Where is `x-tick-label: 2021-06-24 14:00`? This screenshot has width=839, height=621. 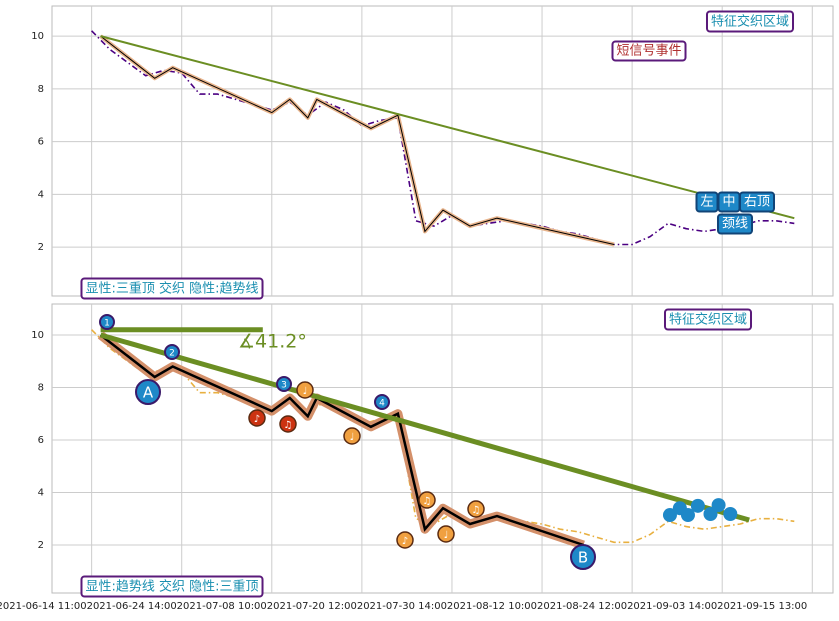 x-tick-label: 2021-06-24 14:00 is located at coordinates (132, 606).